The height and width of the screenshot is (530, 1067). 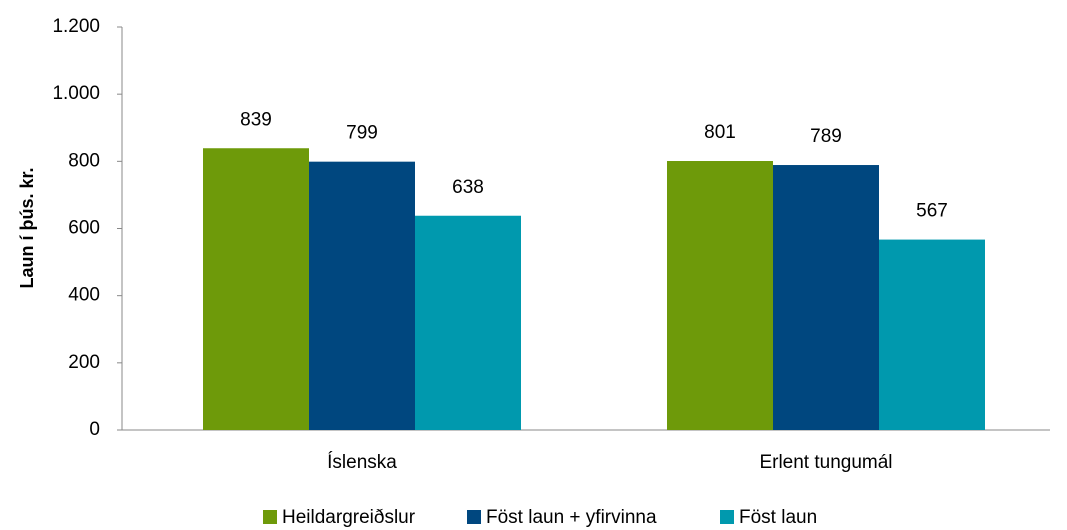 I want to click on y-tick-label: 400, so click(x=84, y=295).